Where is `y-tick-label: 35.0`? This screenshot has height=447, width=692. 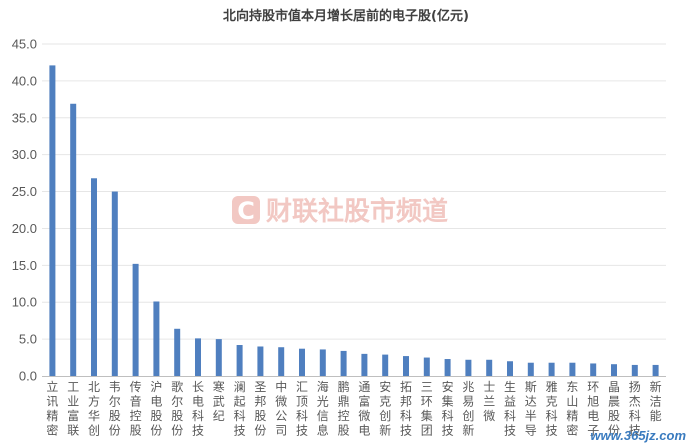
y-tick-label: 35.0 is located at coordinates (24, 117).